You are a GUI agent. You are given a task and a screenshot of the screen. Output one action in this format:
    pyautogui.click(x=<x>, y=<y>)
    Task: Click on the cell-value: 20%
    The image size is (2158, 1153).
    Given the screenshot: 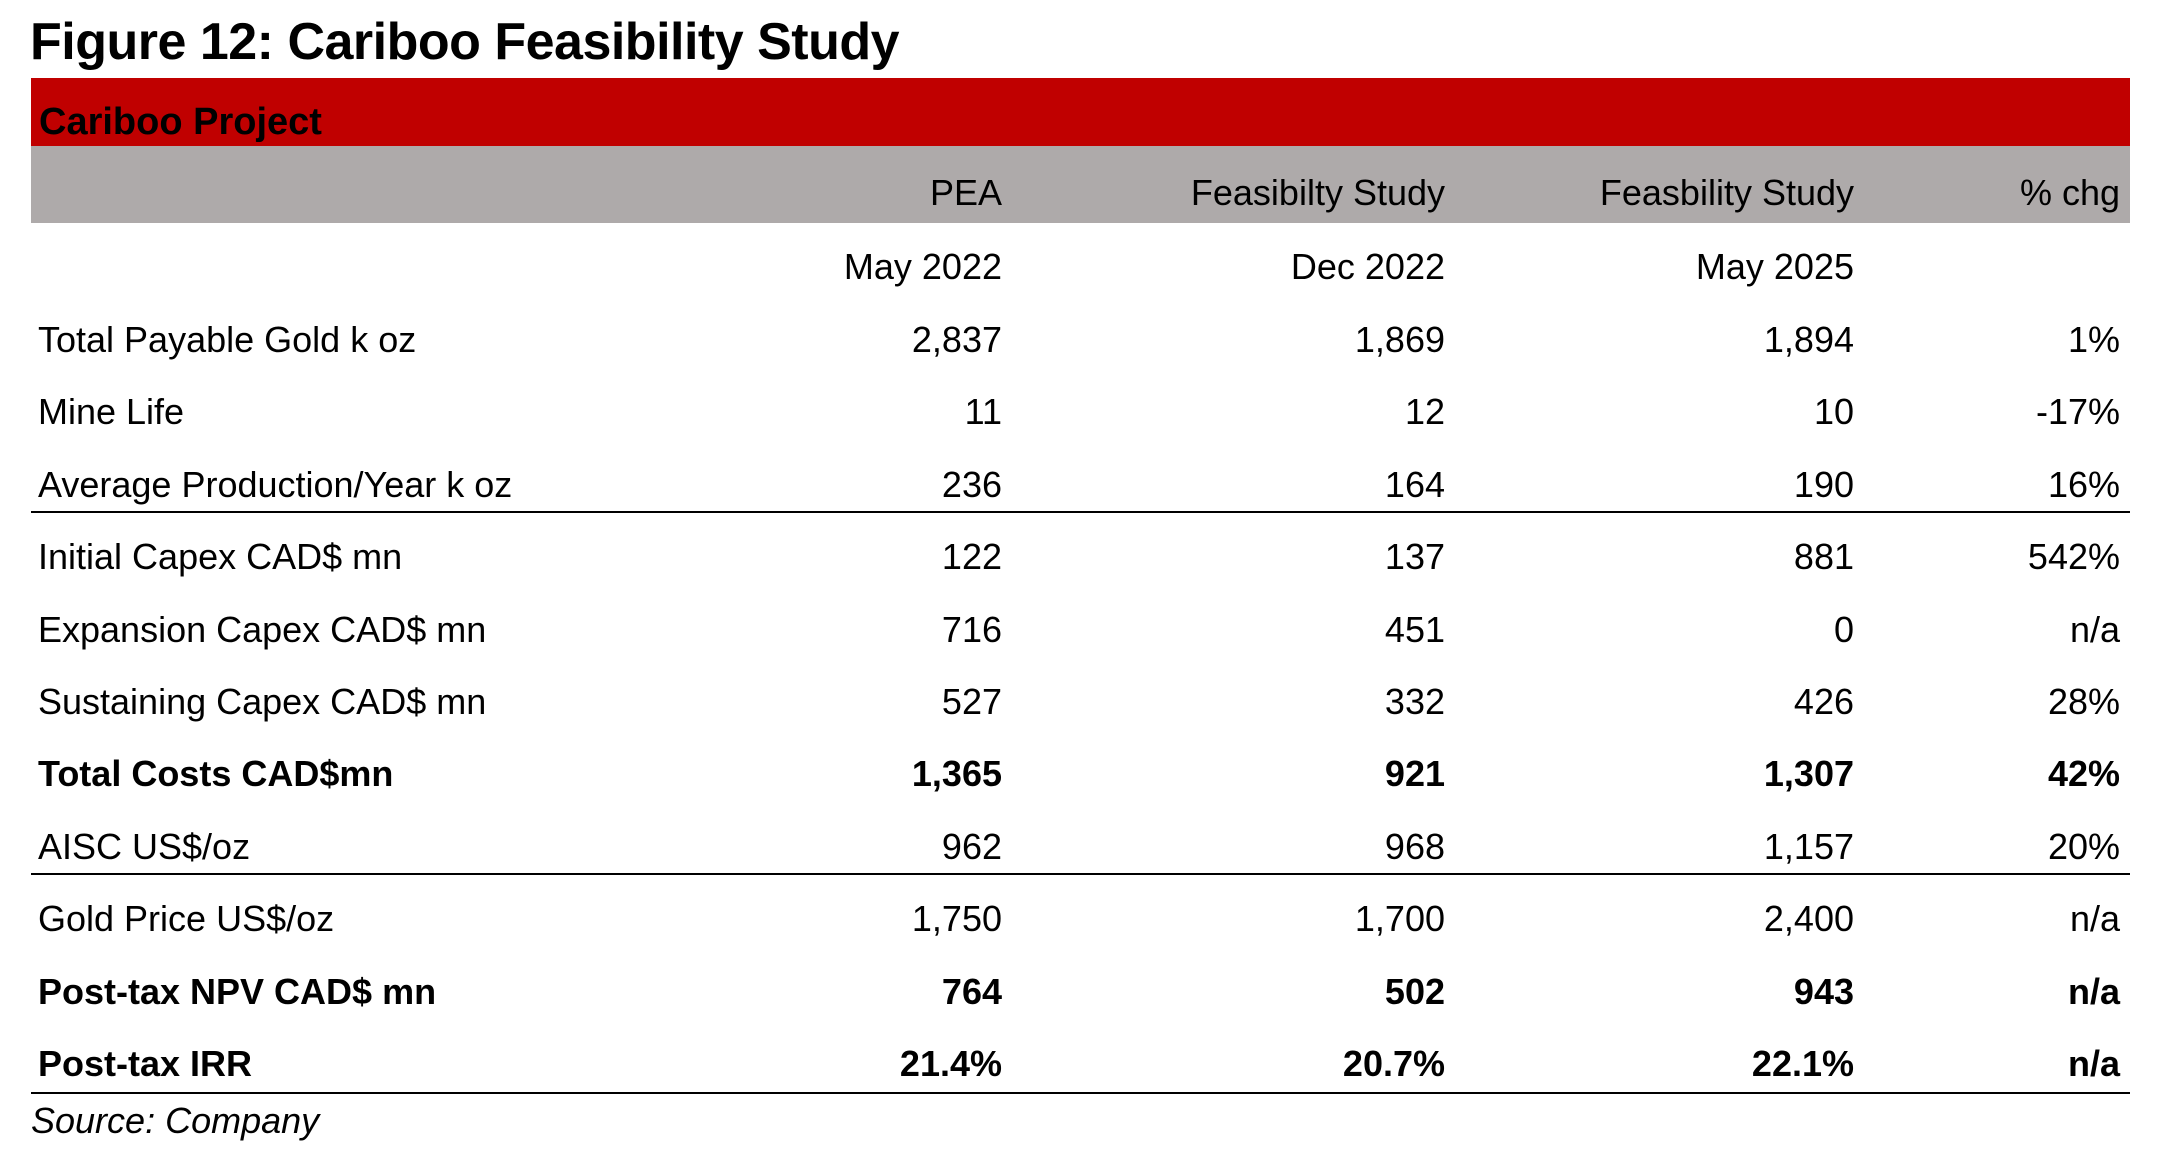 What is the action you would take?
    pyautogui.click(x=2083, y=846)
    